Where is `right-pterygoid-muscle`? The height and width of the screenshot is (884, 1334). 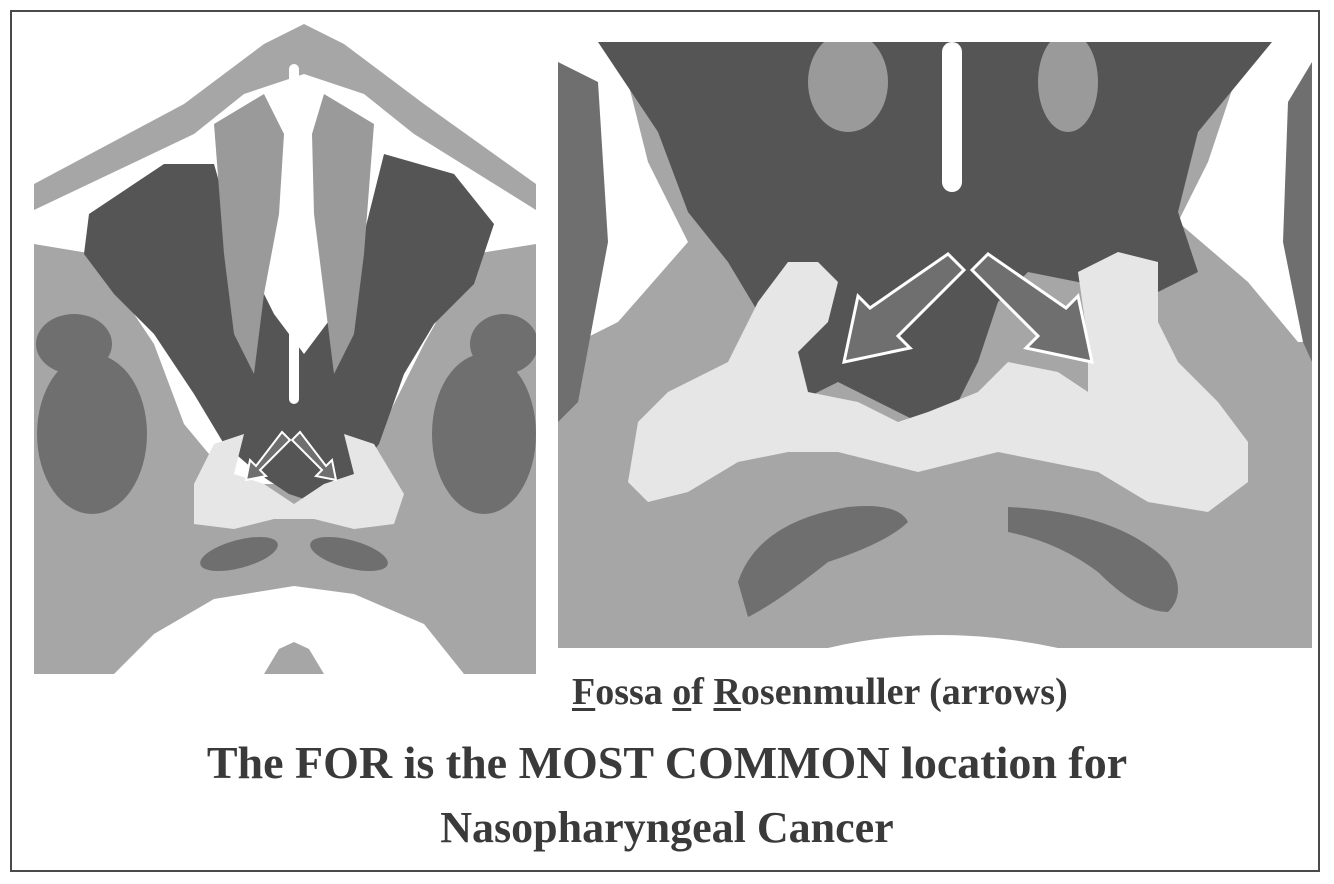 right-pterygoid-muscle is located at coordinates (484, 434).